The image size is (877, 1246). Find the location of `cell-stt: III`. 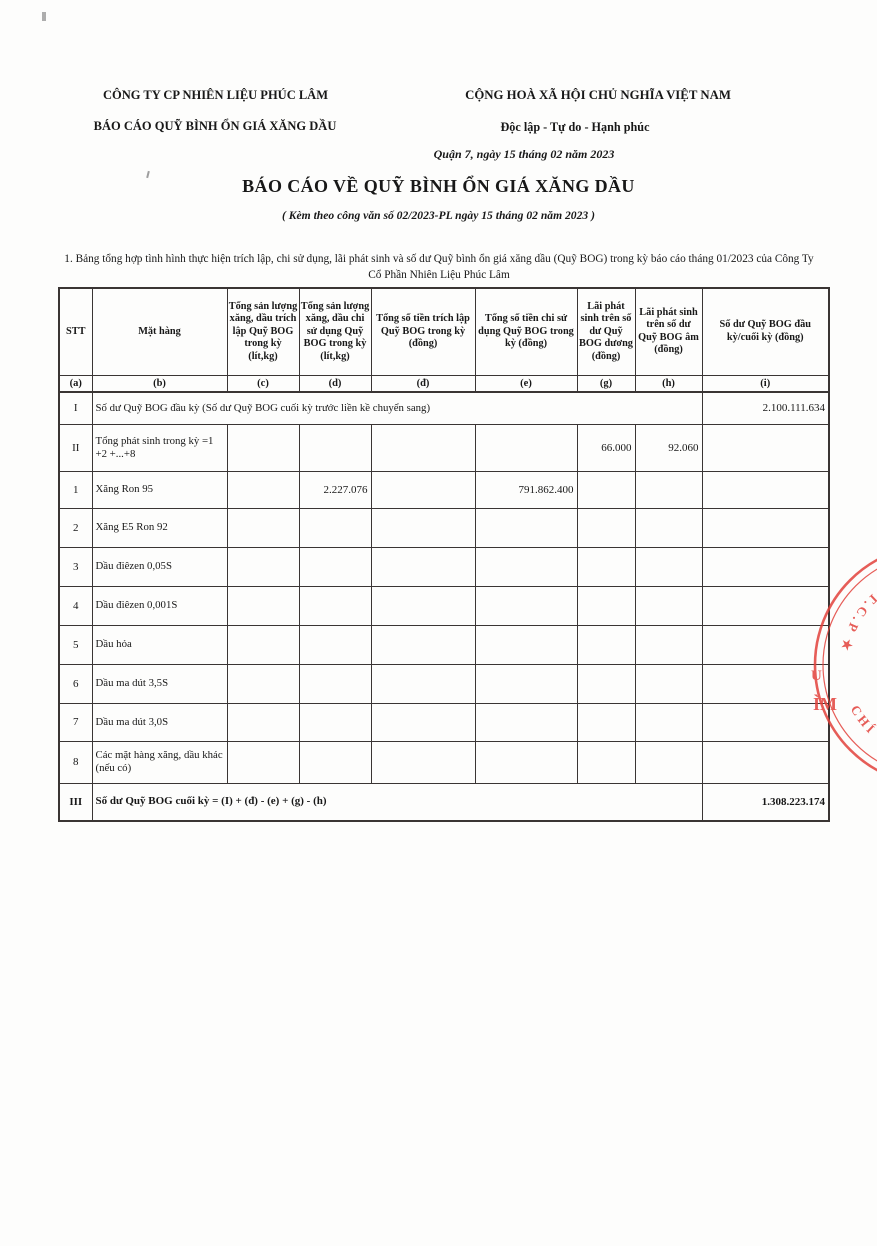

cell-stt: III is located at coordinates (75, 802).